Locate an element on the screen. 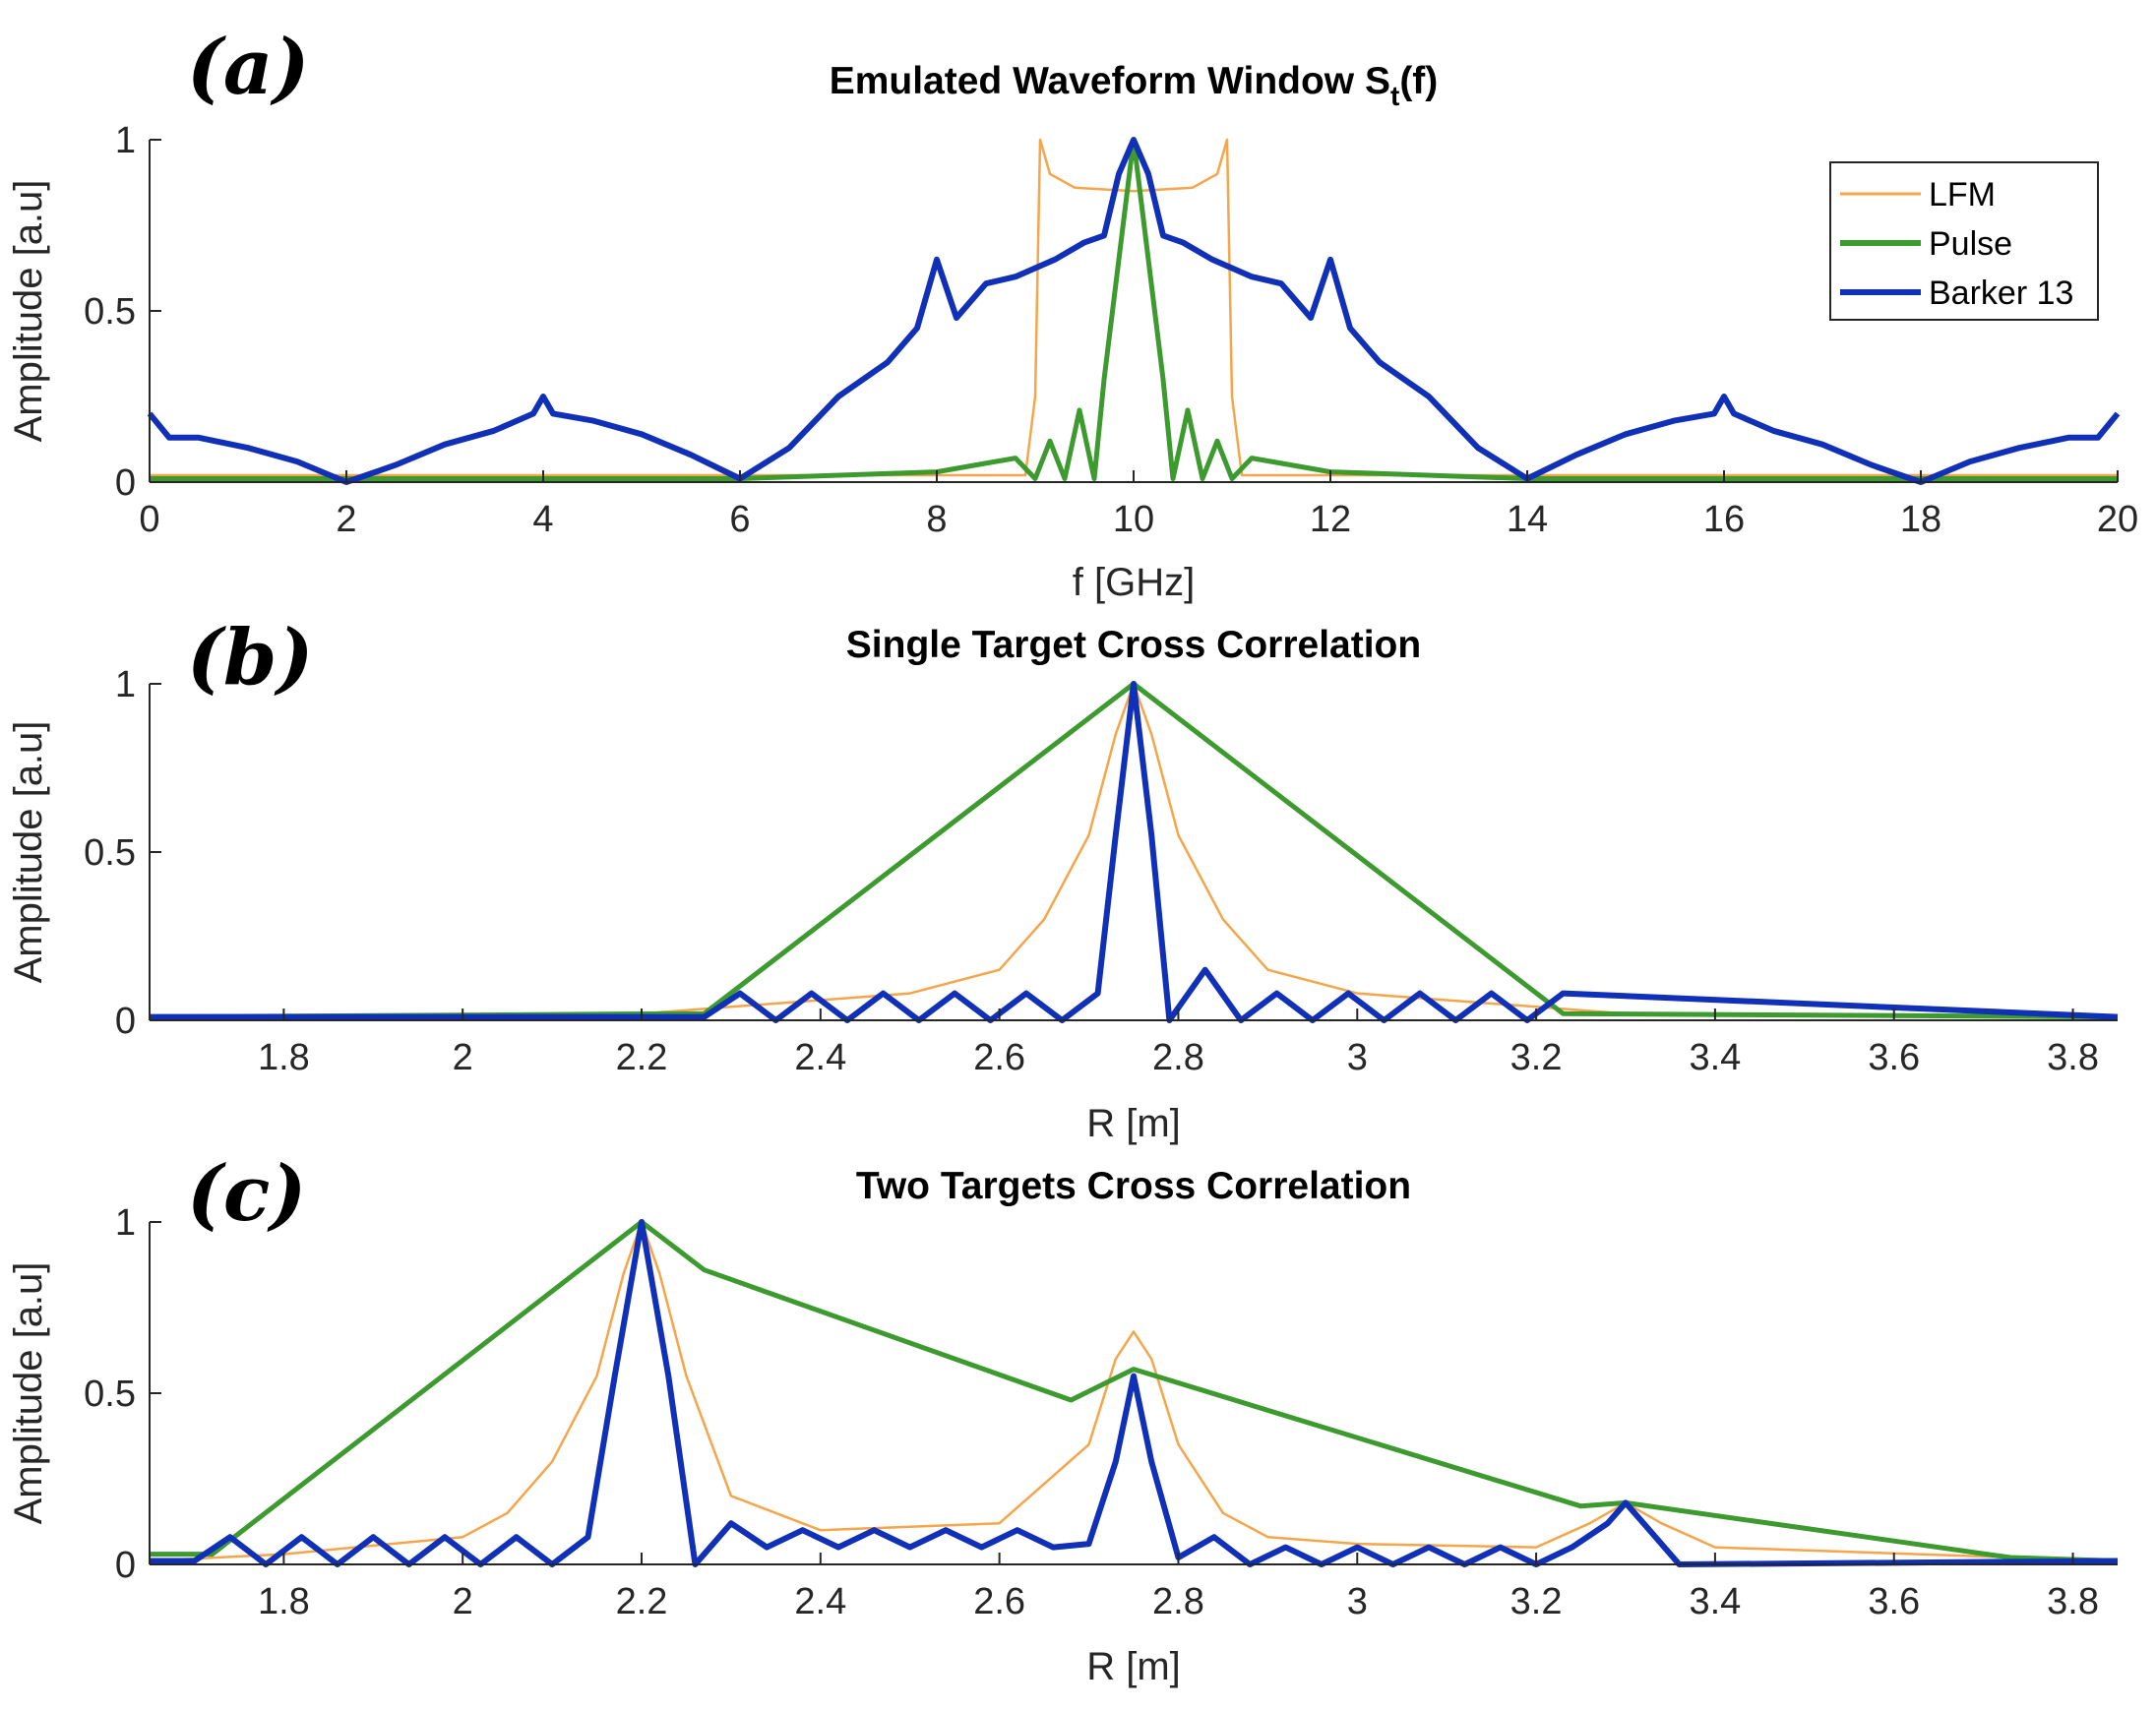  panel-b-y-tick-label: 0.5 is located at coordinates (110, 853).